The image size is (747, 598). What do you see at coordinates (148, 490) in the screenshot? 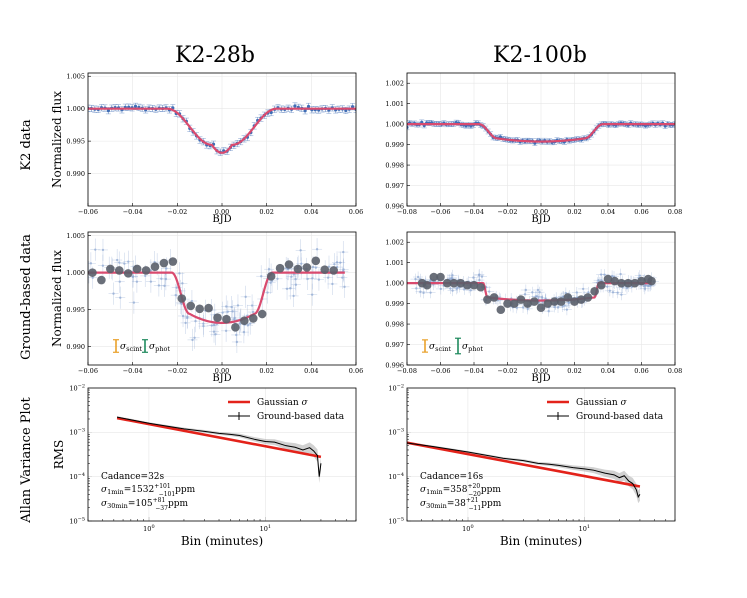
I see `sigma-1min-label: σ1min=1532+101 −101ppm` at bounding box center [148, 490].